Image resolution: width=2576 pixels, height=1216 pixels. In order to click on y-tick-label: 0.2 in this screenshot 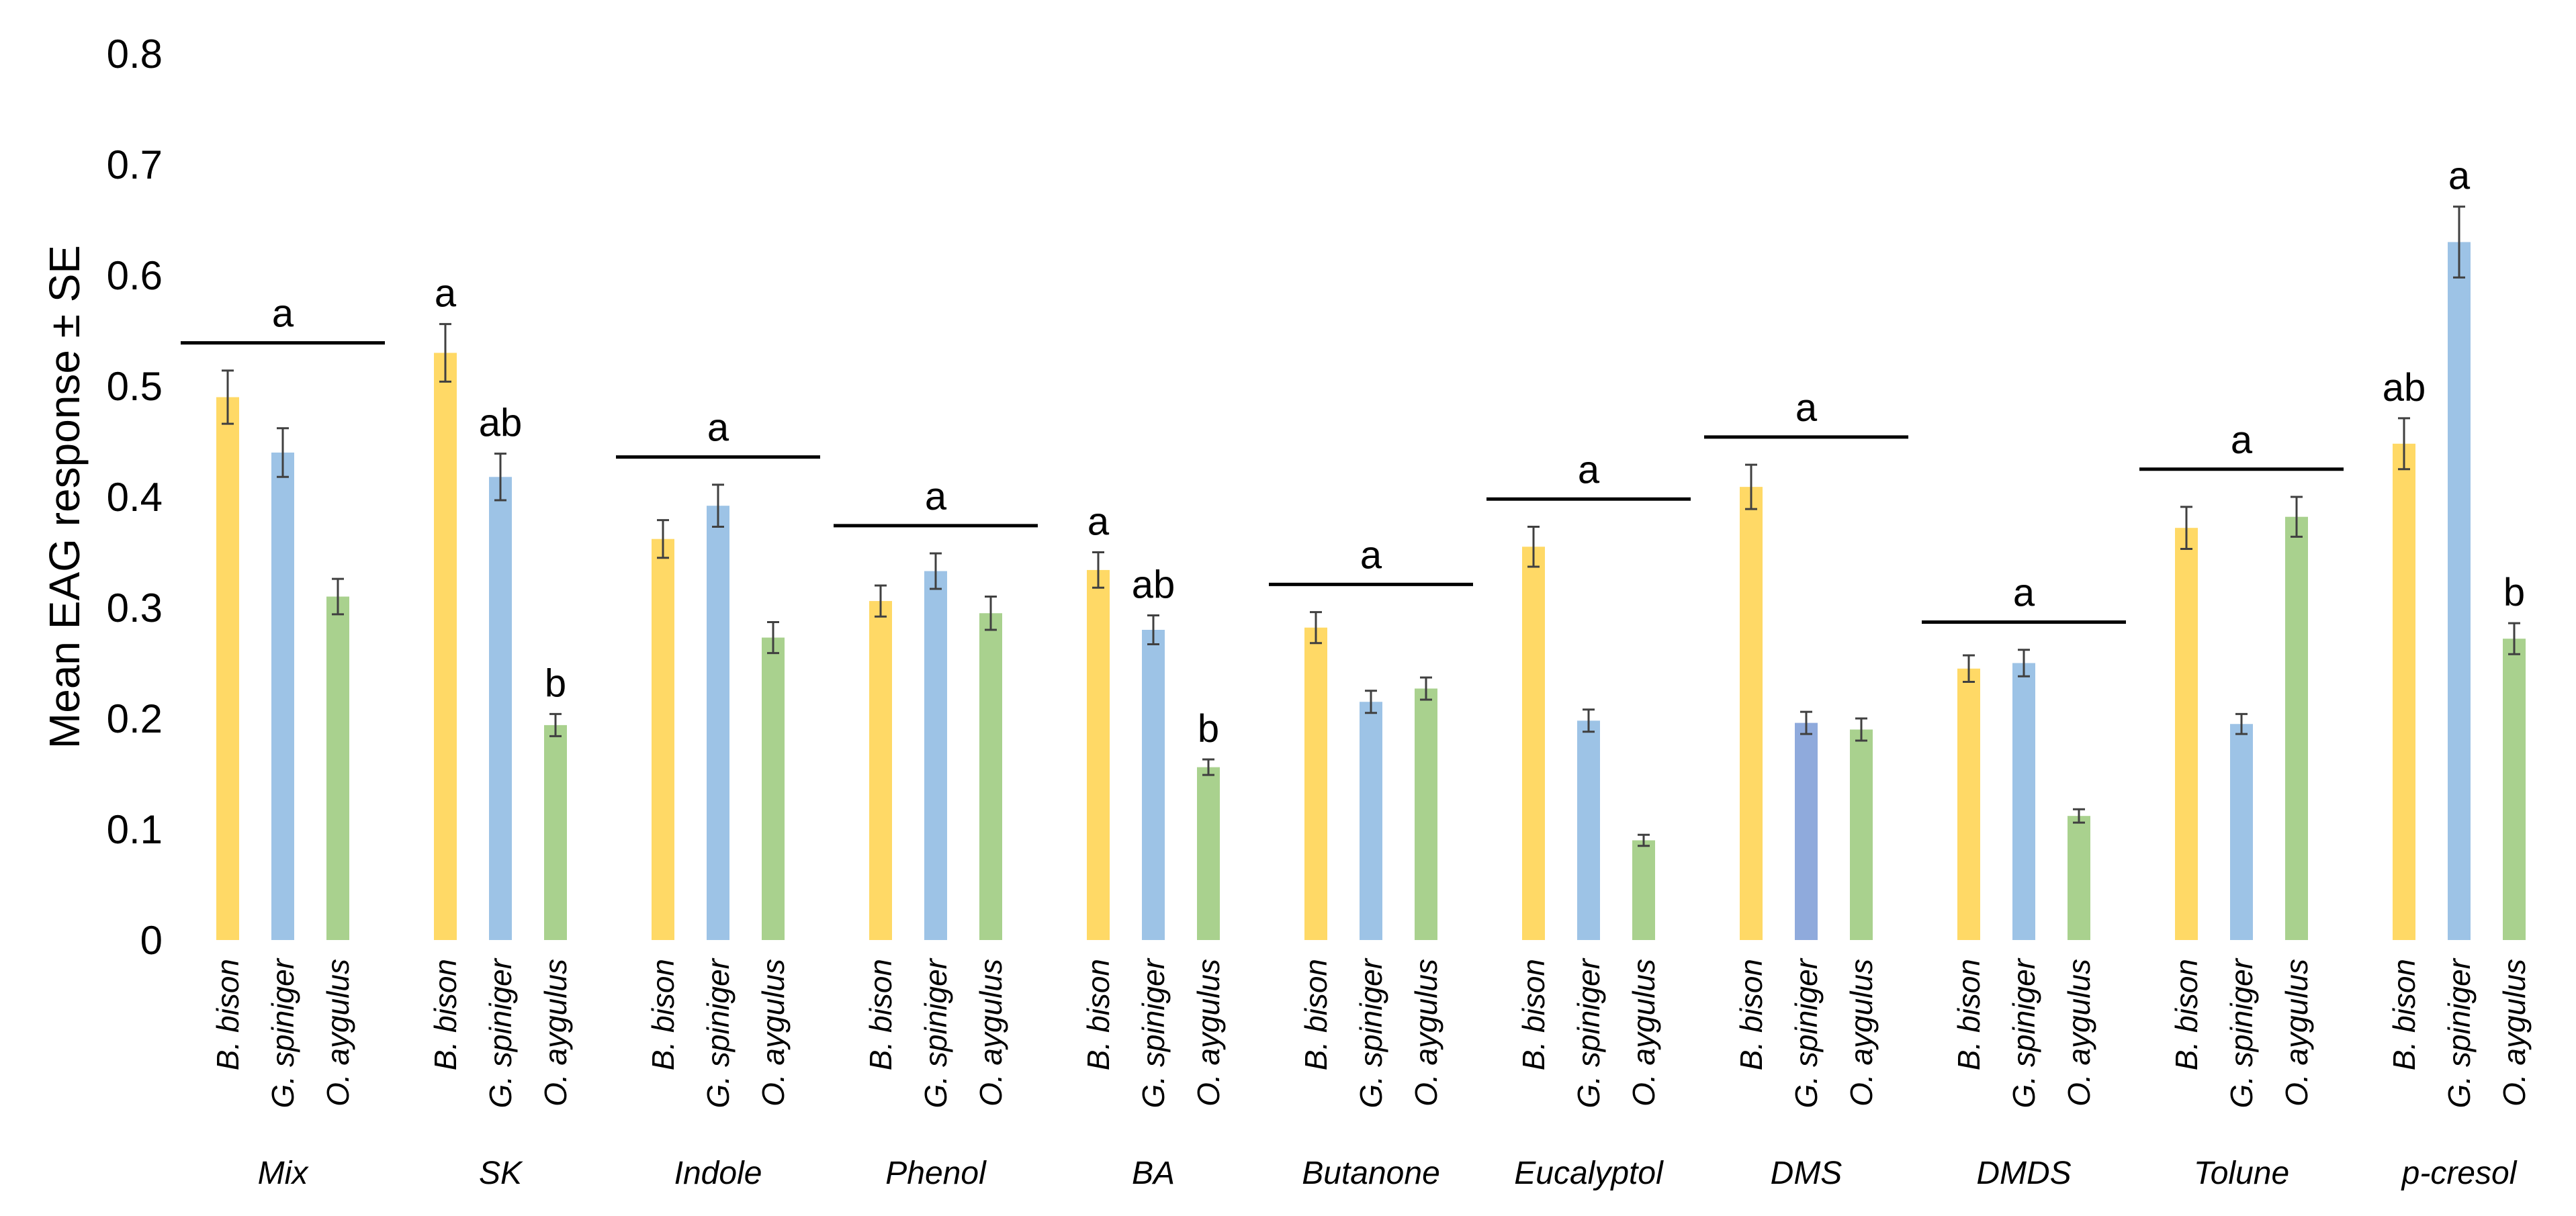, I will do `click(135, 718)`.